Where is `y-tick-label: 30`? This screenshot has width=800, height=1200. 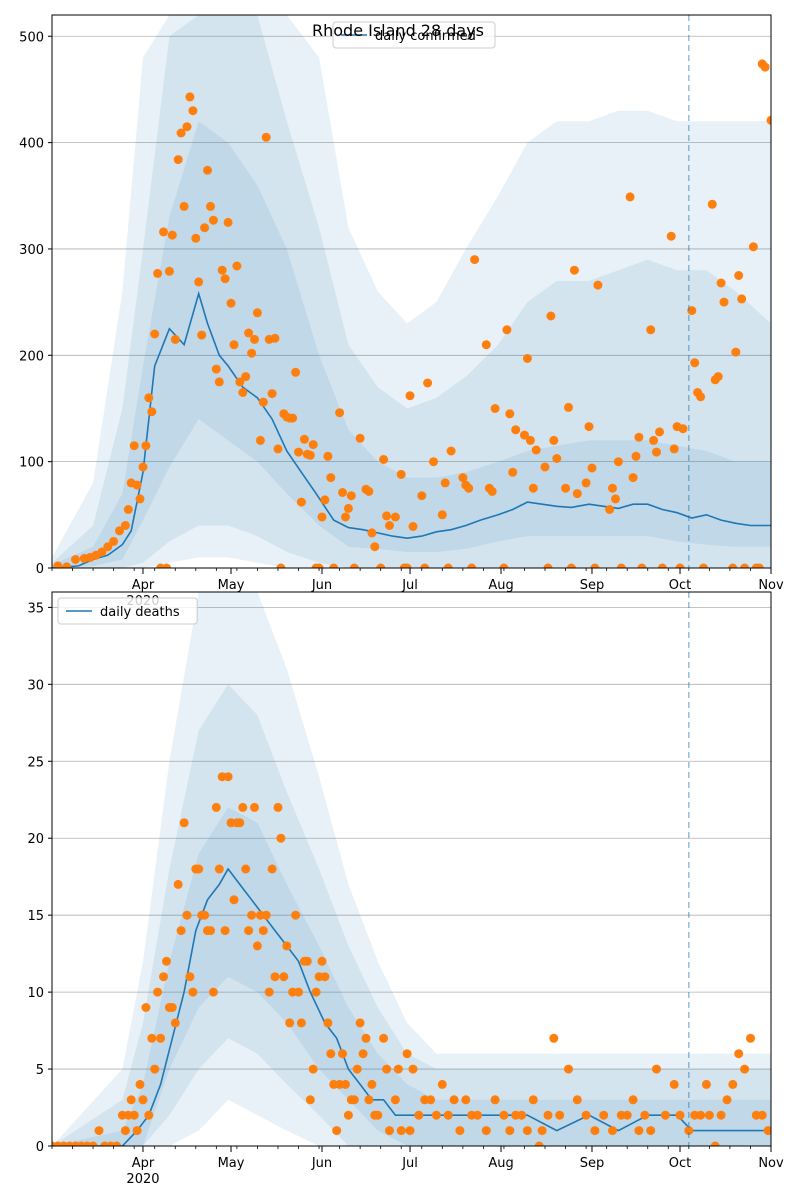
y-tick-label: 30 is located at coordinates (35, 685).